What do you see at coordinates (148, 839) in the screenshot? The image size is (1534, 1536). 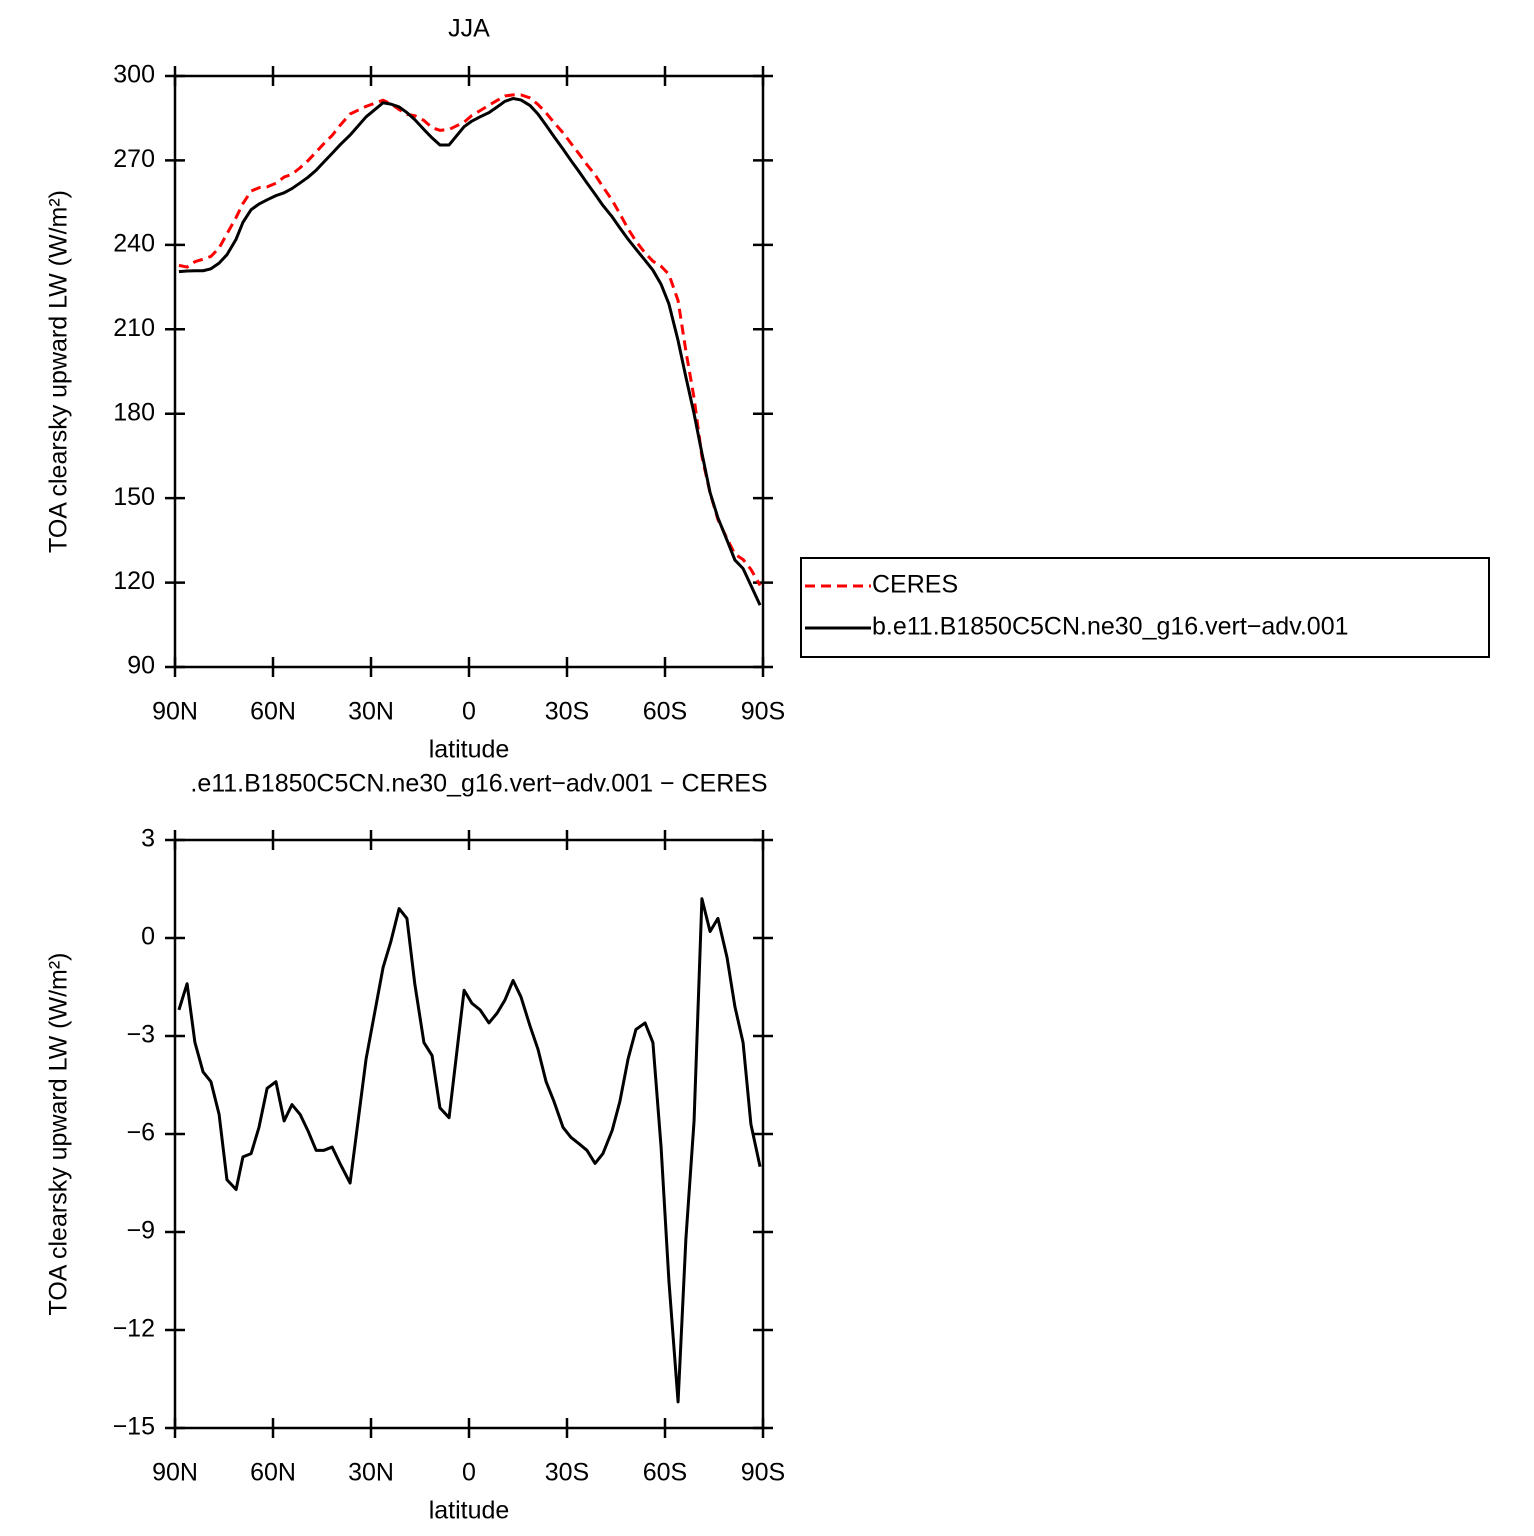 I see `y-tick-label: 3` at bounding box center [148, 839].